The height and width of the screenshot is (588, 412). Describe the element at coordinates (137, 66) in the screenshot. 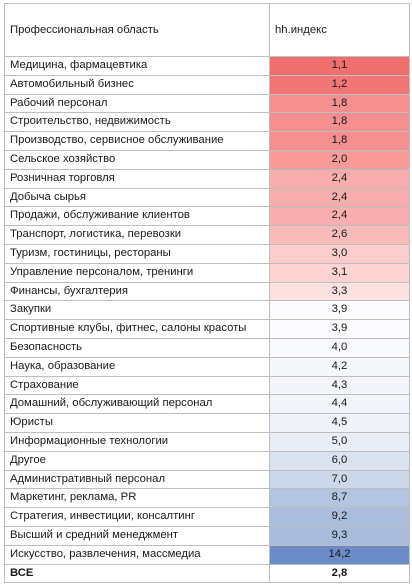

I see `area-cell: Медицина, фармацевтика` at that location.